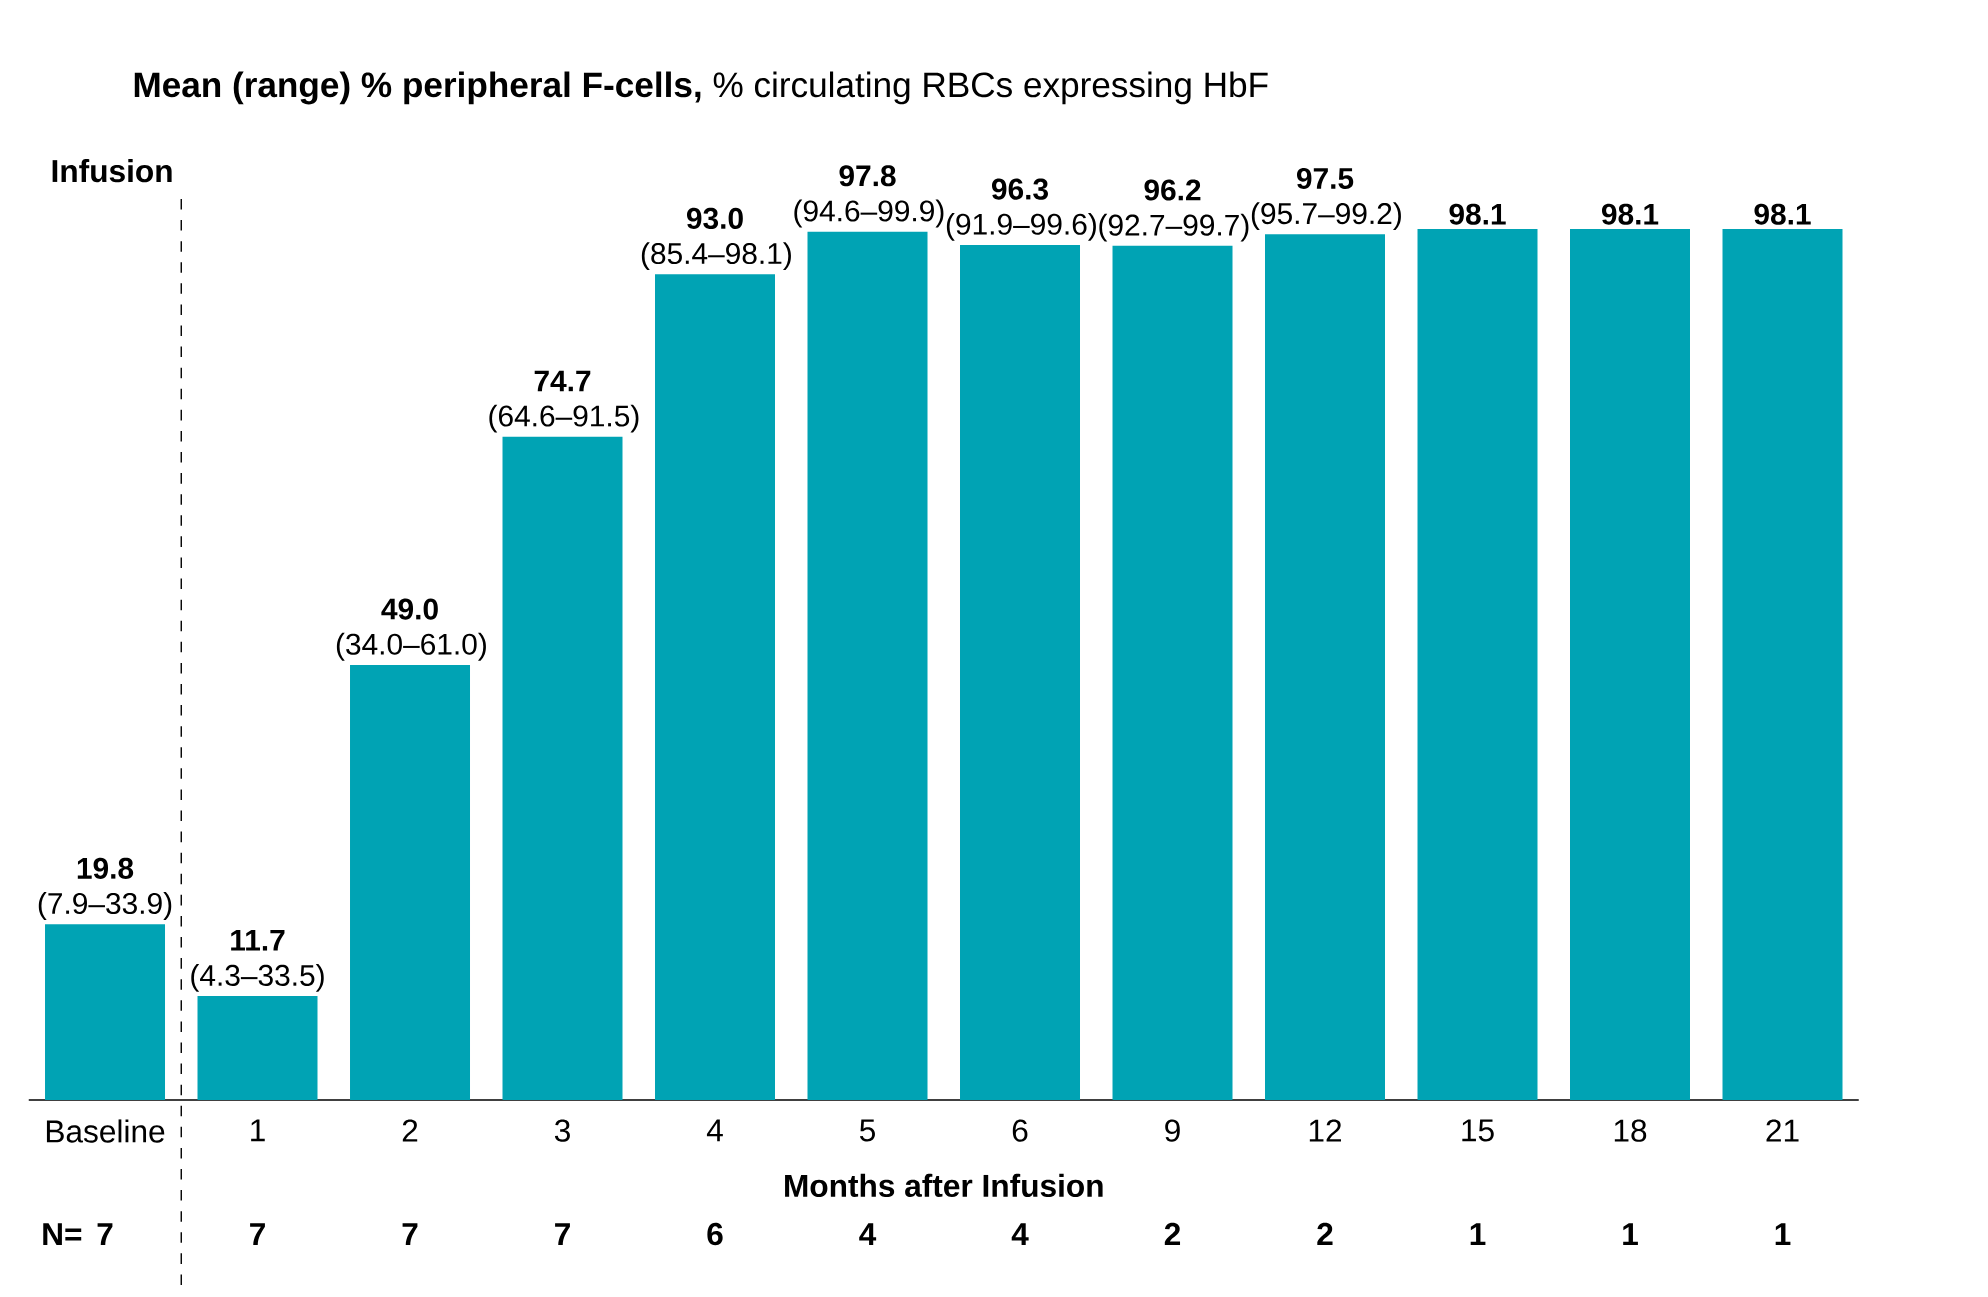  I want to click on x-tick-label: 4, so click(714, 1130).